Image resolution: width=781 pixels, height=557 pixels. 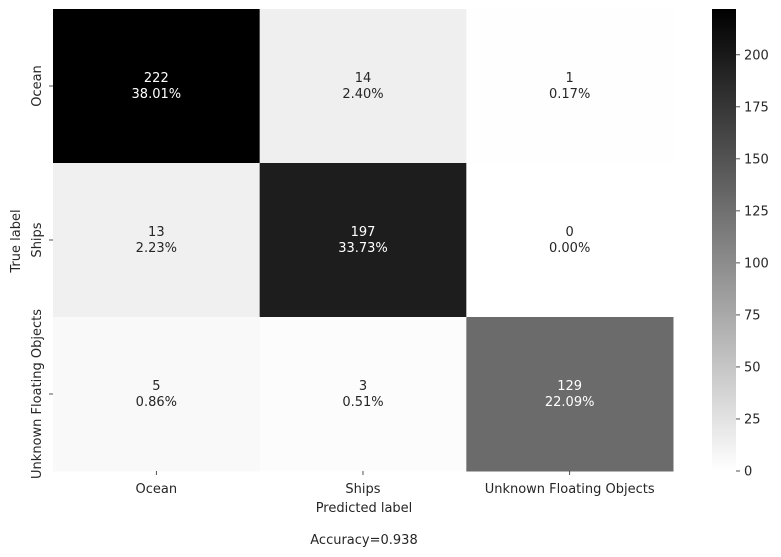 I want to click on colorbar-tick-label: 150, so click(x=756, y=159).